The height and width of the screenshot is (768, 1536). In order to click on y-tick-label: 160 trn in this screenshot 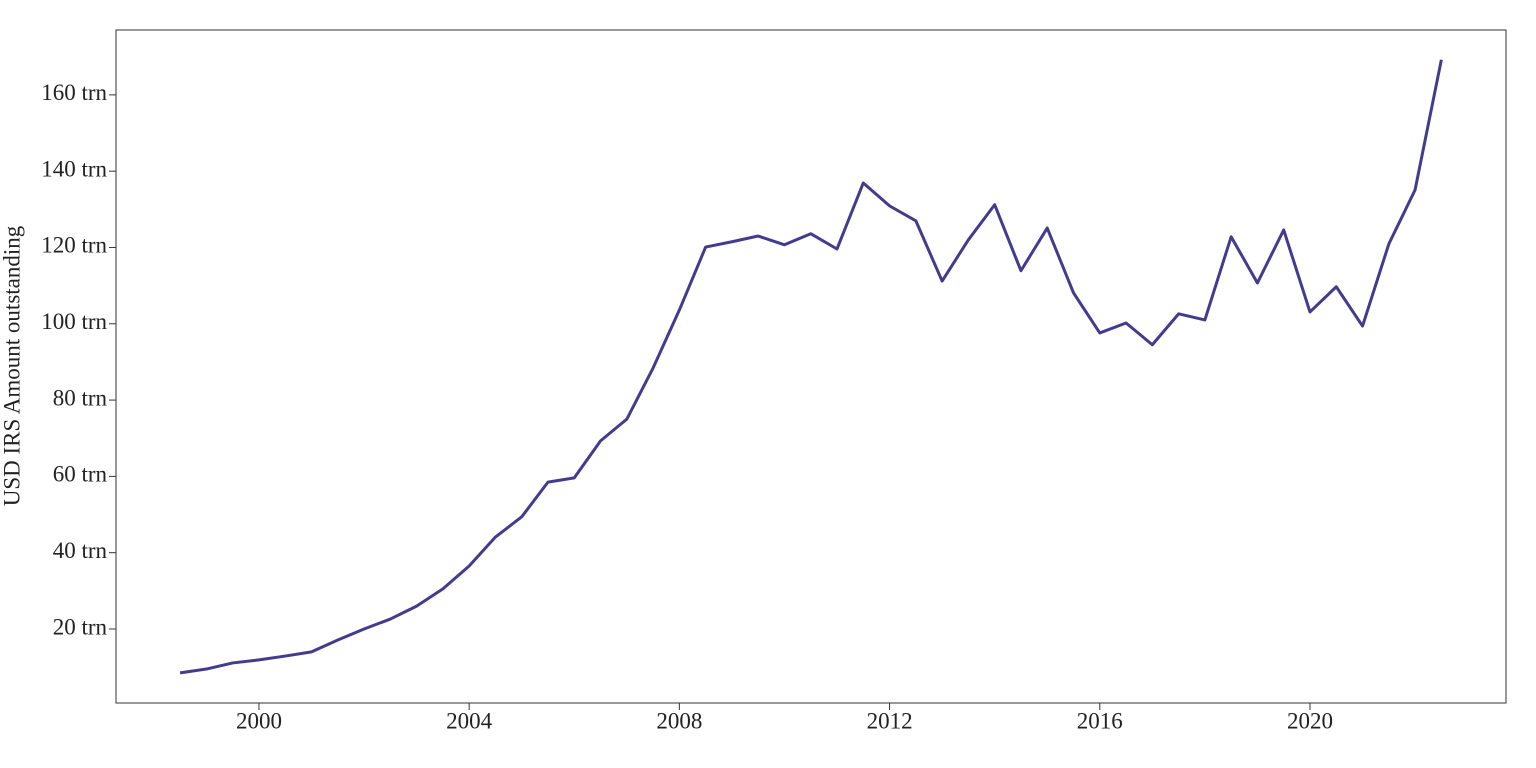, I will do `click(74, 92)`.